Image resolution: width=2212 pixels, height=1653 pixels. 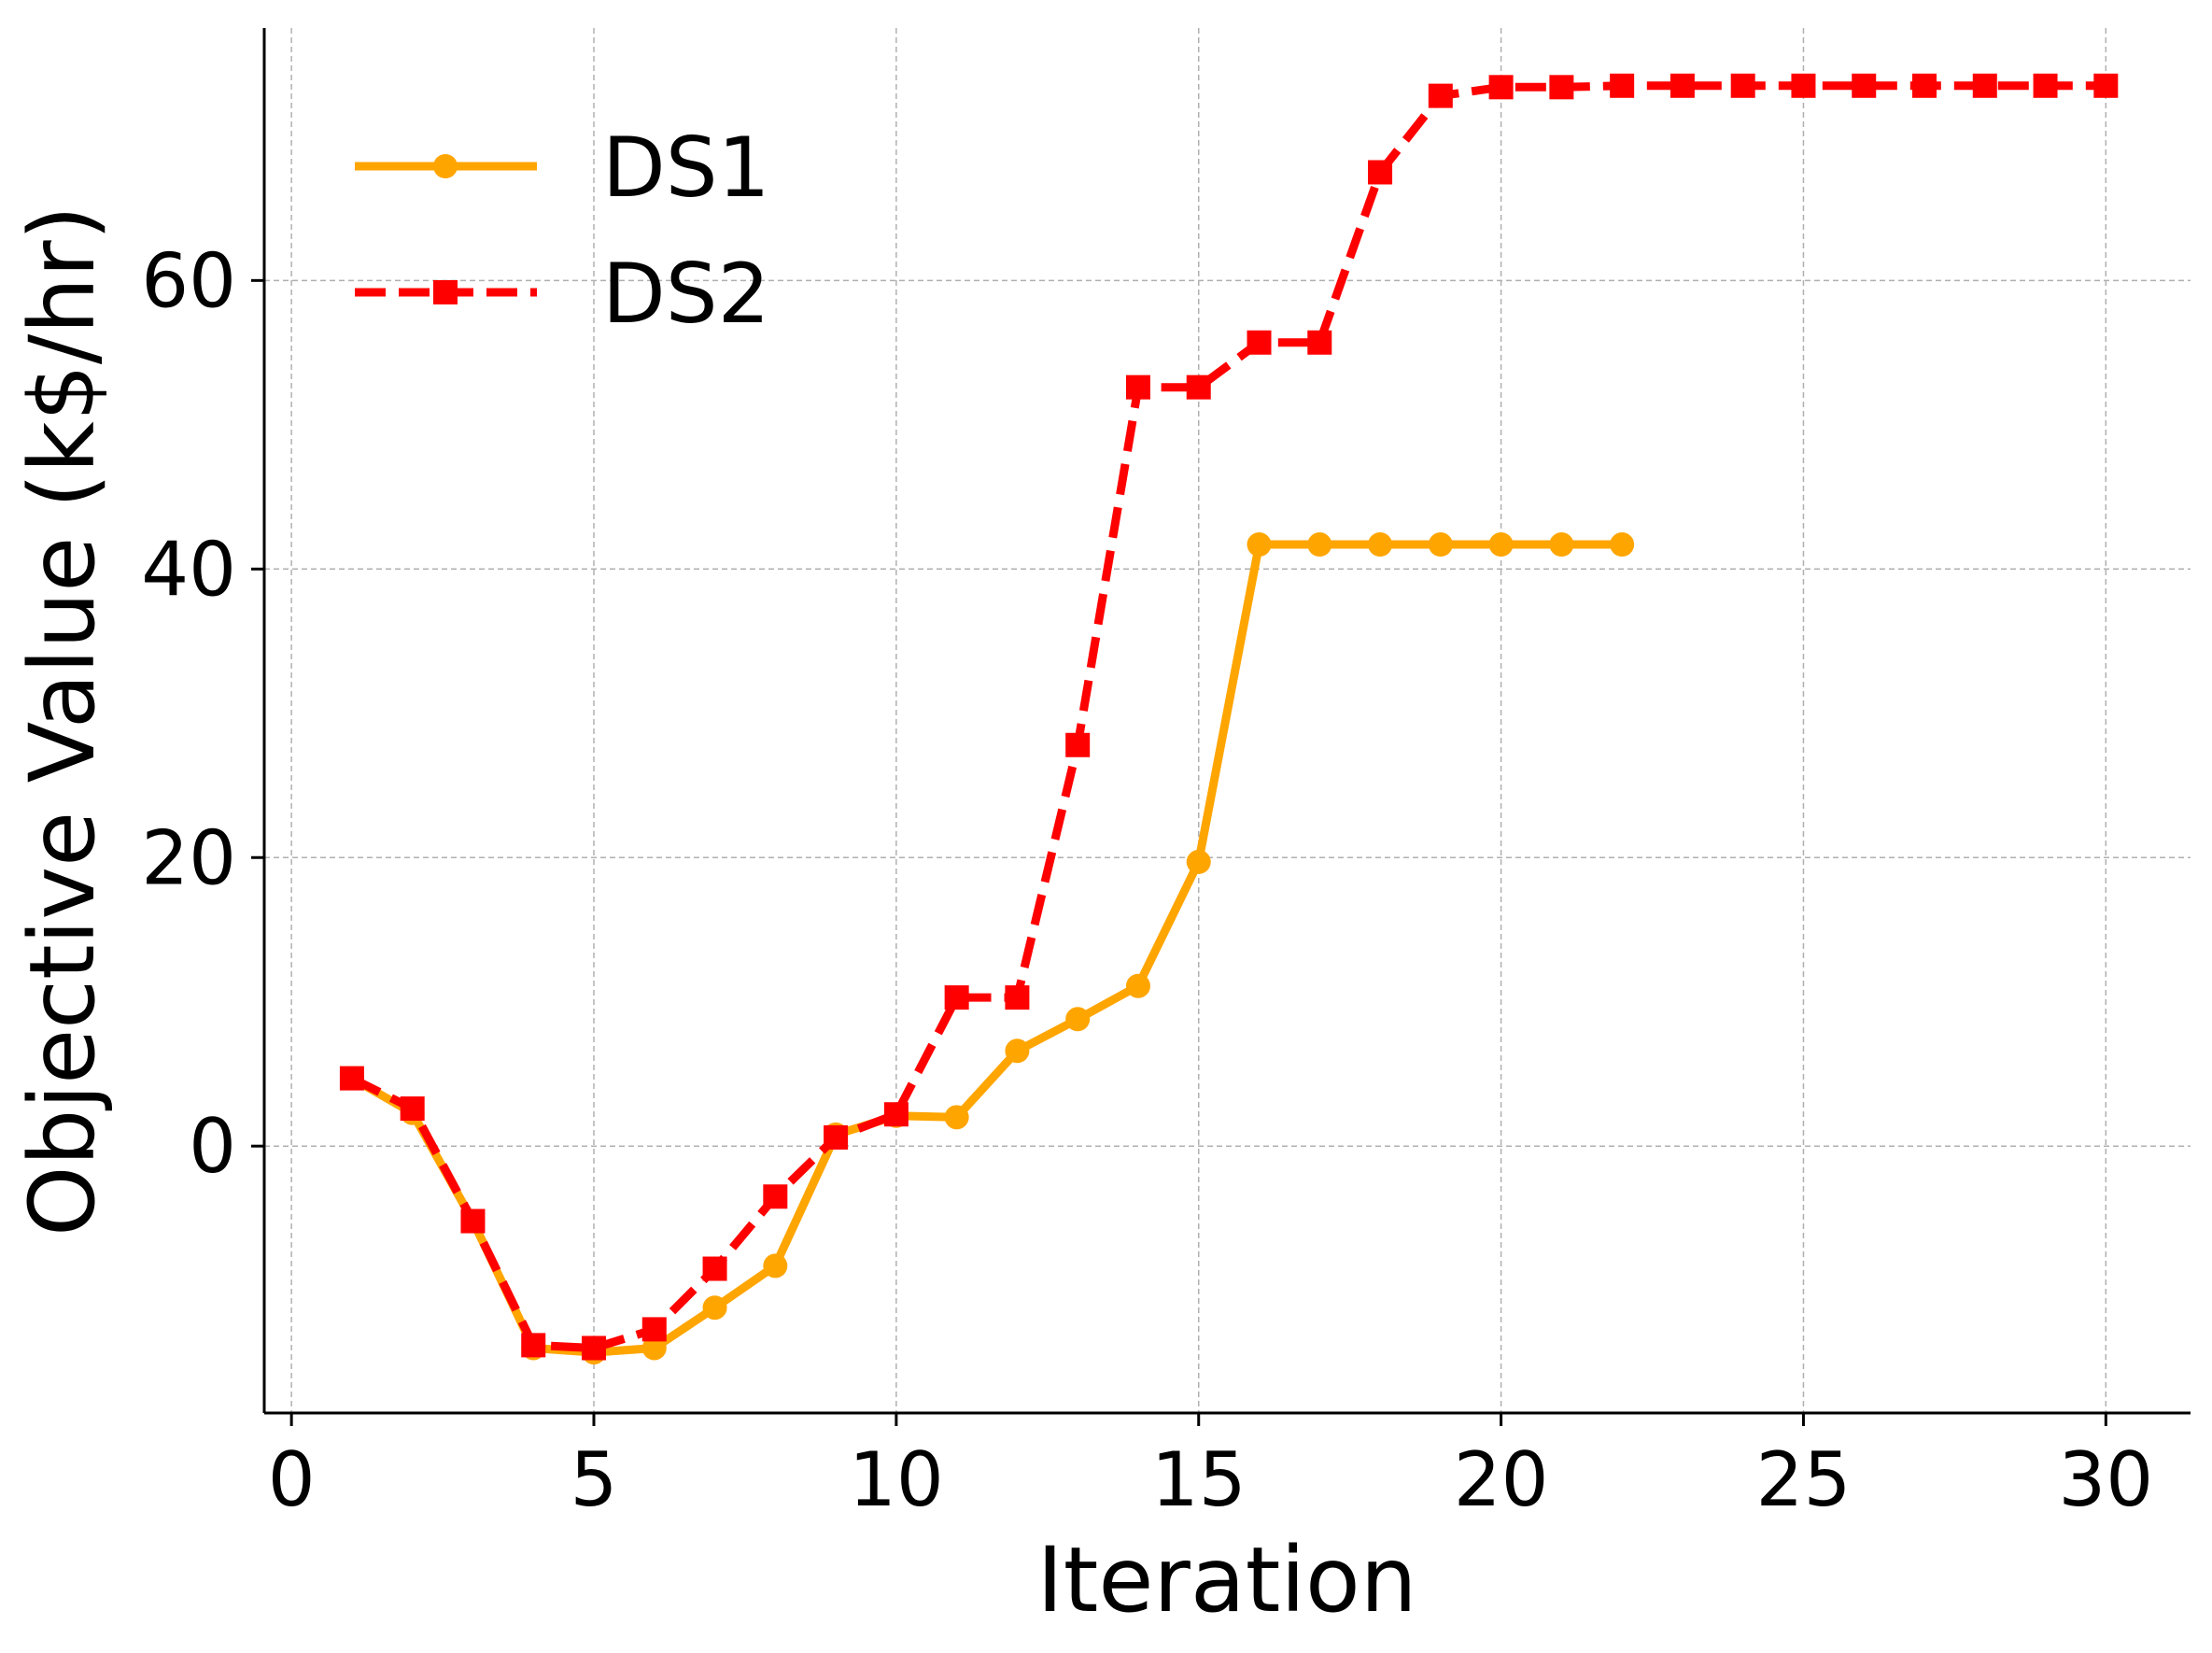 What do you see at coordinates (562, 294) in the screenshot?
I see `legend-item-ds2: DS2` at bounding box center [562, 294].